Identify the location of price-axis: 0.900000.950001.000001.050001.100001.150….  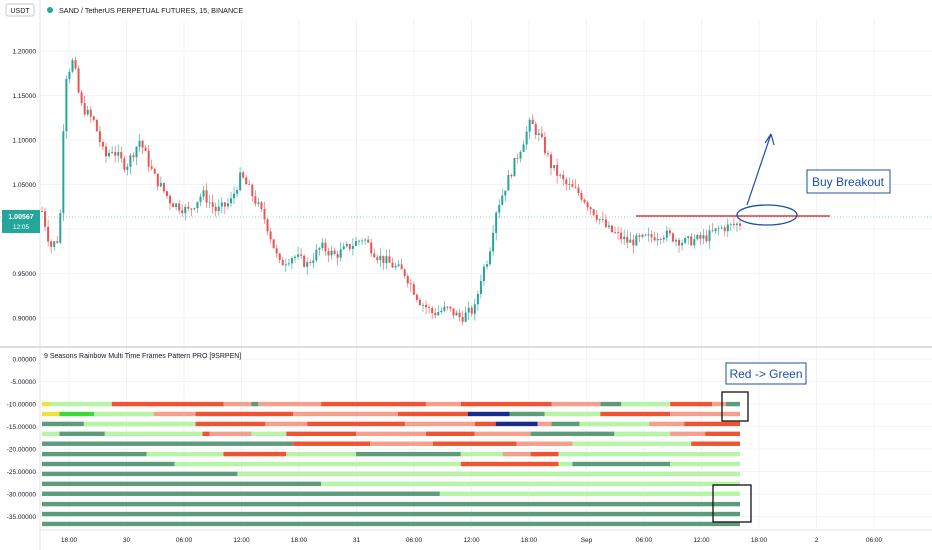
(25, 186).